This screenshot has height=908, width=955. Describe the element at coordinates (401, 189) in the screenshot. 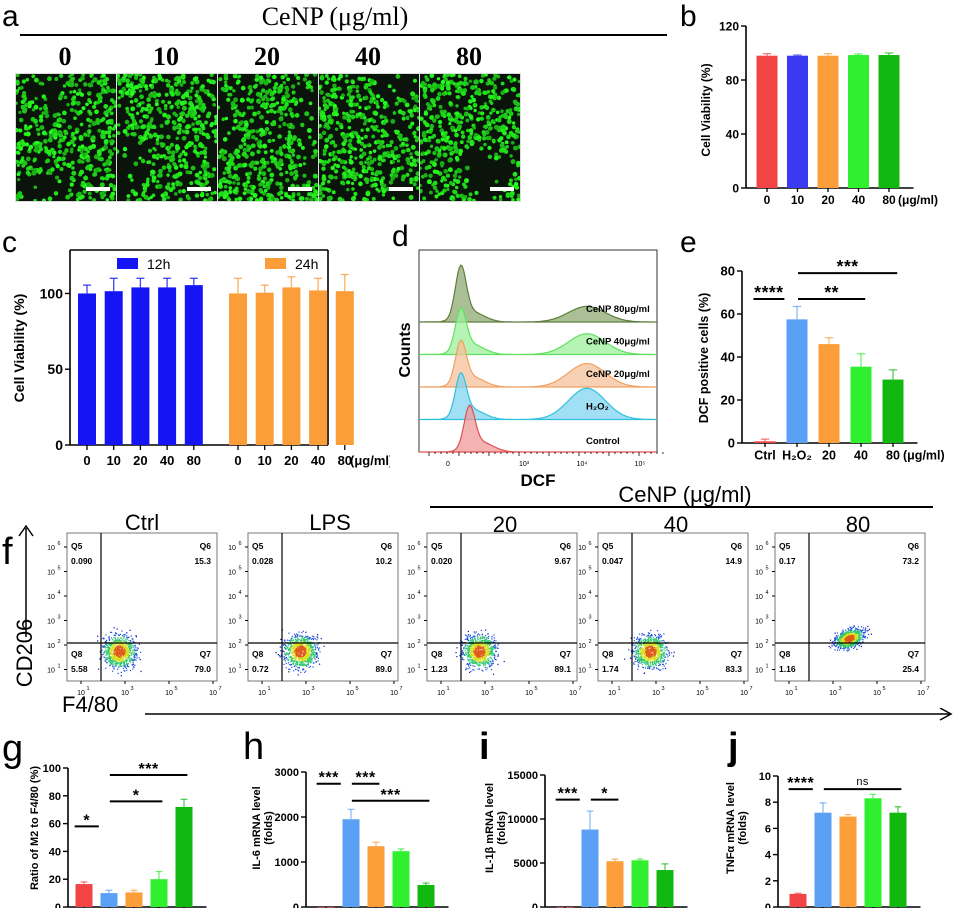

I see `scale-bar` at that location.